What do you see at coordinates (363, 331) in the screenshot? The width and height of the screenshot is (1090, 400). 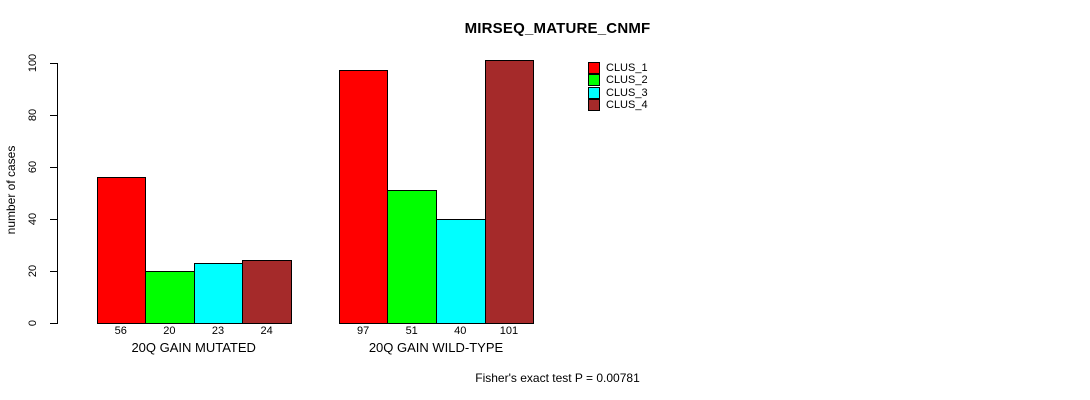 I see `bar-value-label: 97` at bounding box center [363, 331].